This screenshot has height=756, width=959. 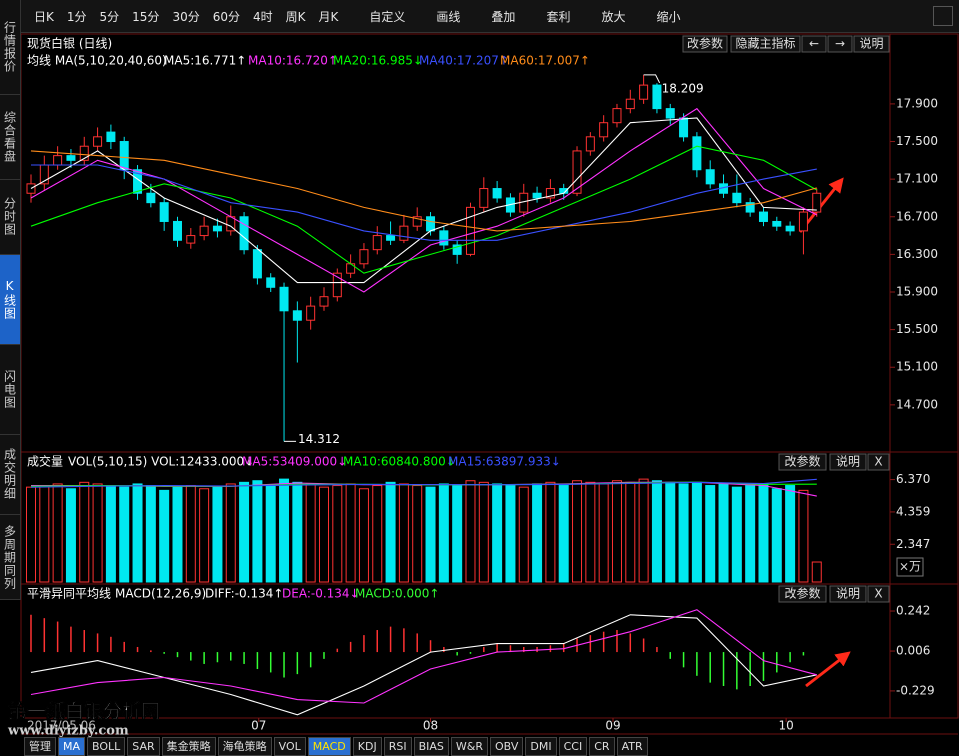 What do you see at coordinates (10, 390) in the screenshot?
I see `sidebar-tab: 闪电图` at bounding box center [10, 390].